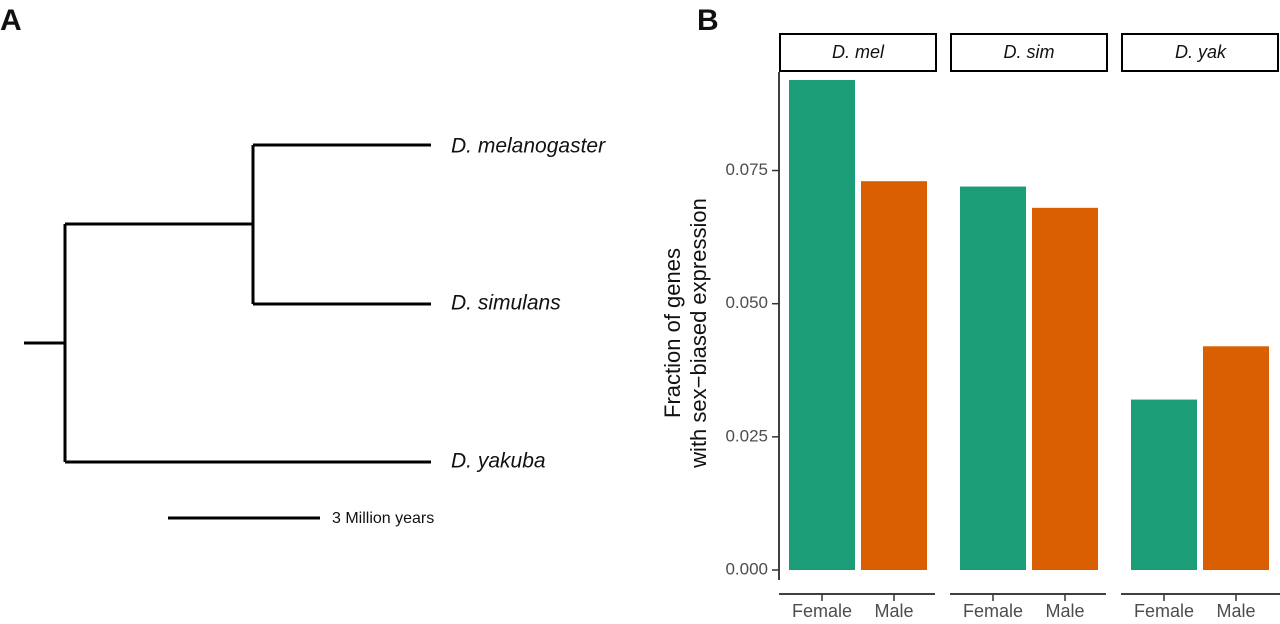 The image size is (1280, 624). I want to click on y-tick-label: 0.050, so click(746, 302).